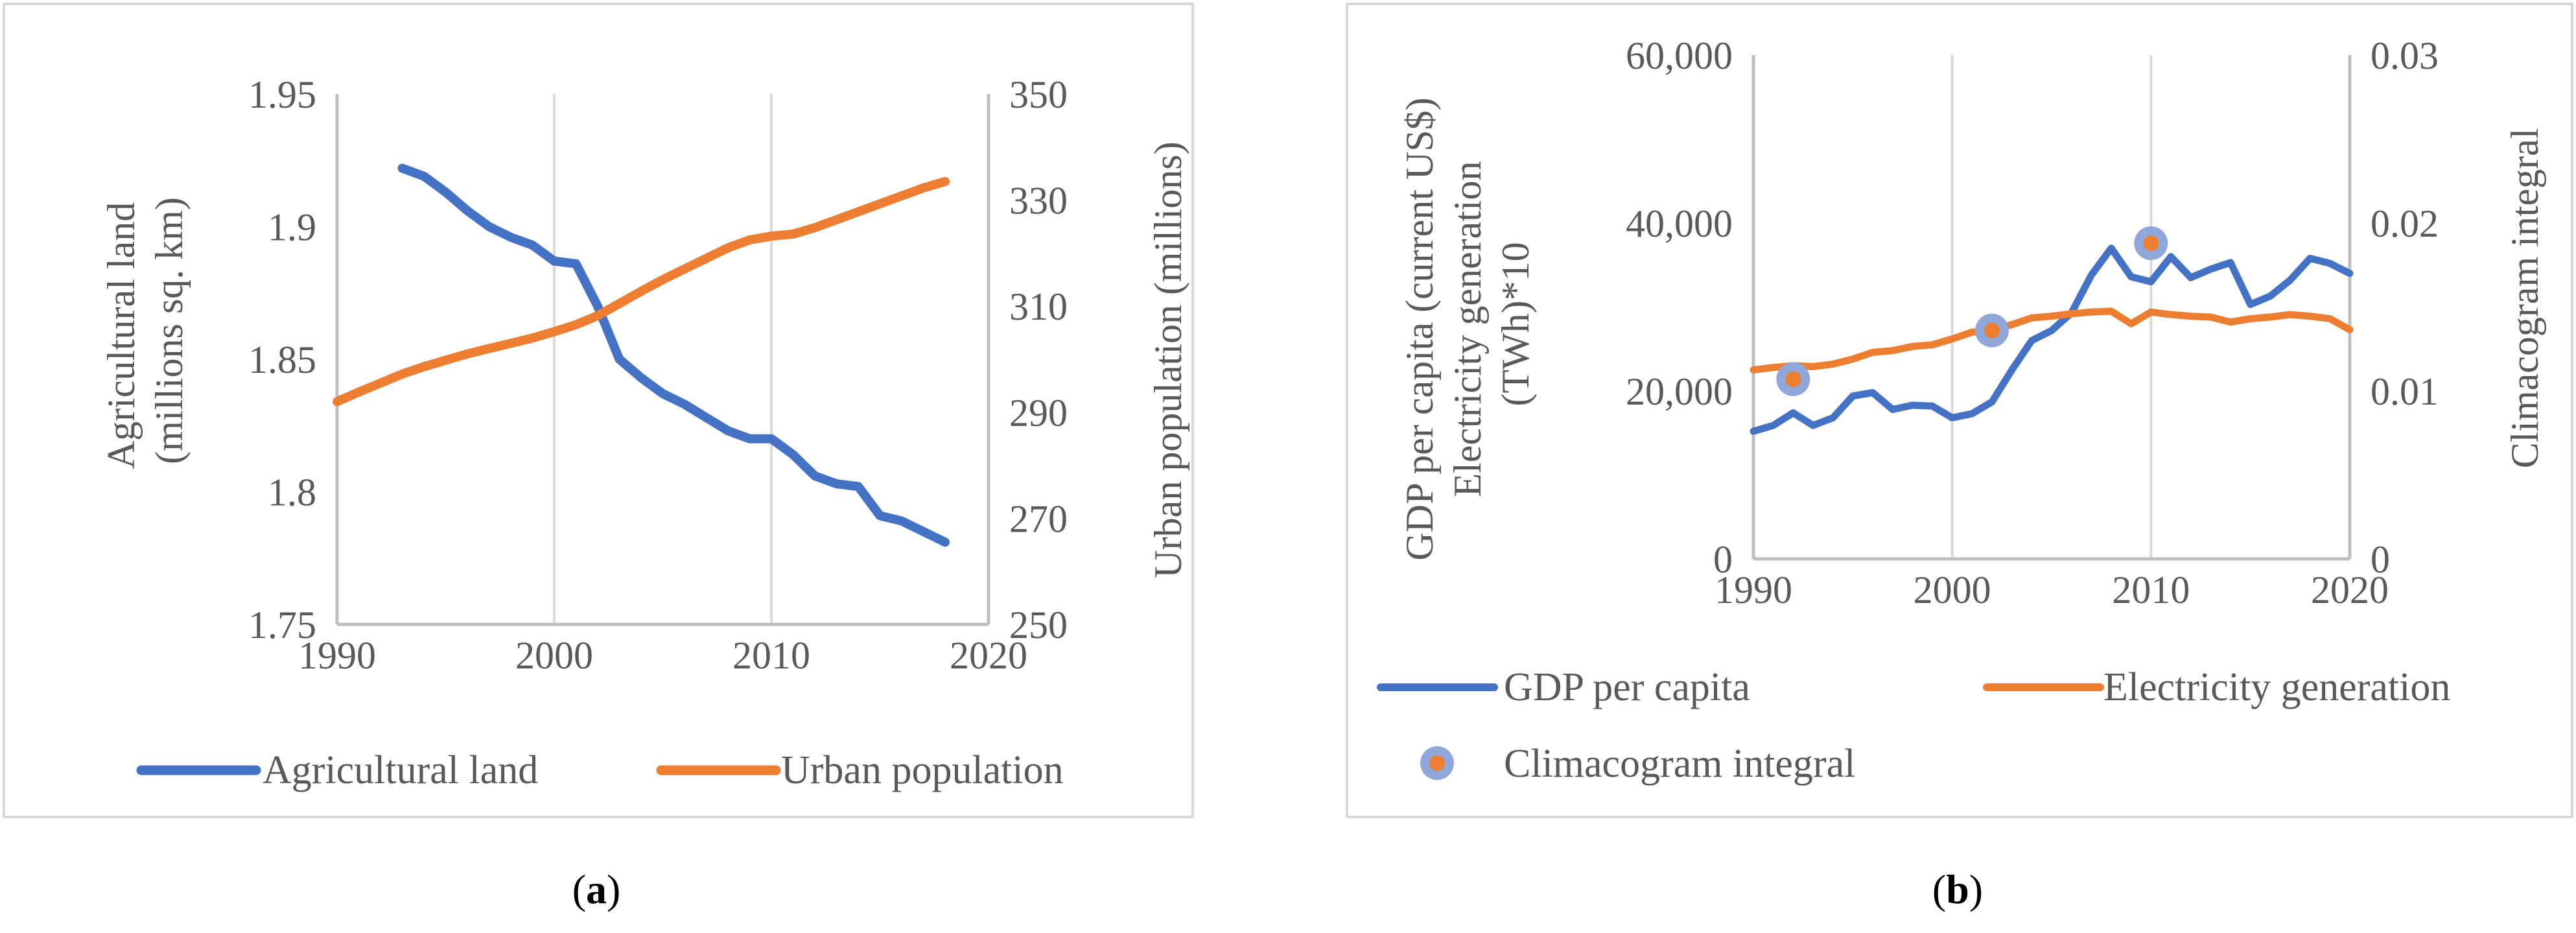 This screenshot has height=933, width=2576. What do you see at coordinates (292, 227) in the screenshot?
I see `chart-a-y-tick-1-9: 1.9` at bounding box center [292, 227].